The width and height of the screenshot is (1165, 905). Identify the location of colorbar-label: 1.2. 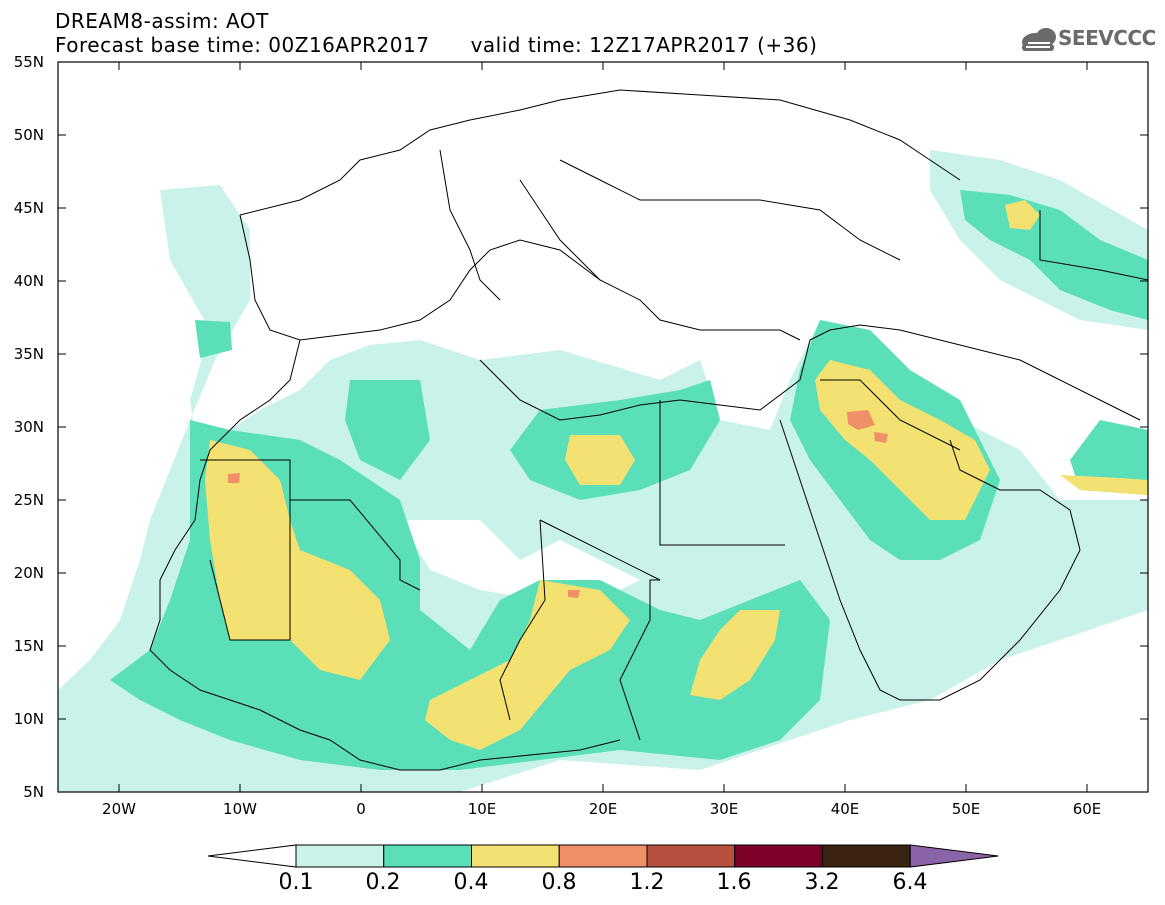
(647, 882).